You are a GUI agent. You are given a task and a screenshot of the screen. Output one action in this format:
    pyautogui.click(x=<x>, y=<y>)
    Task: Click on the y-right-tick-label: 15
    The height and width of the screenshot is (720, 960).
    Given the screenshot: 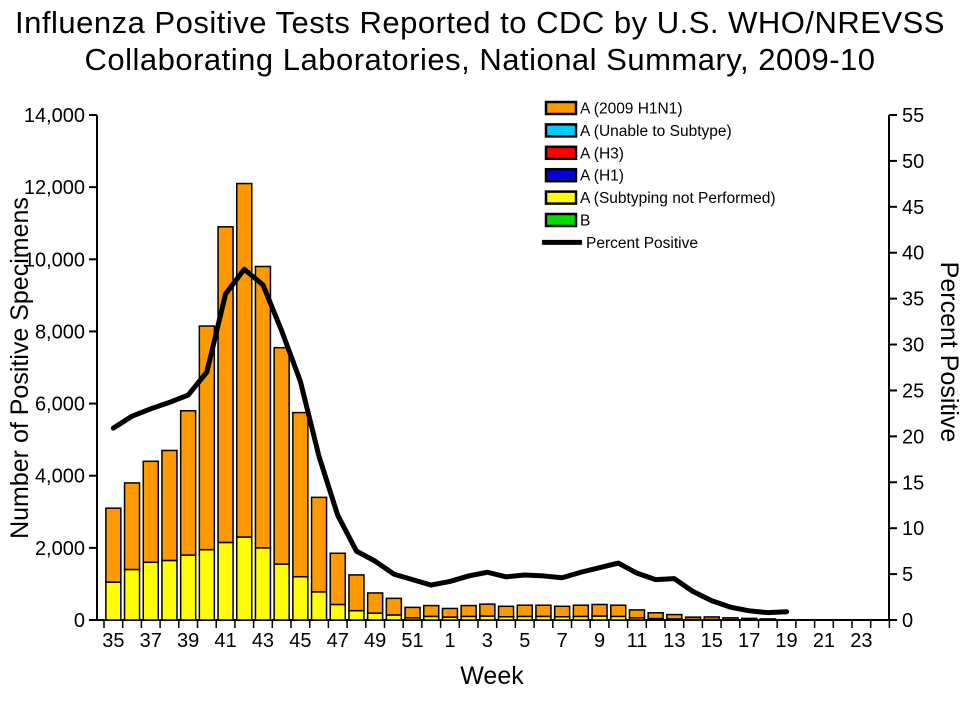 What is the action you would take?
    pyautogui.click(x=913, y=483)
    